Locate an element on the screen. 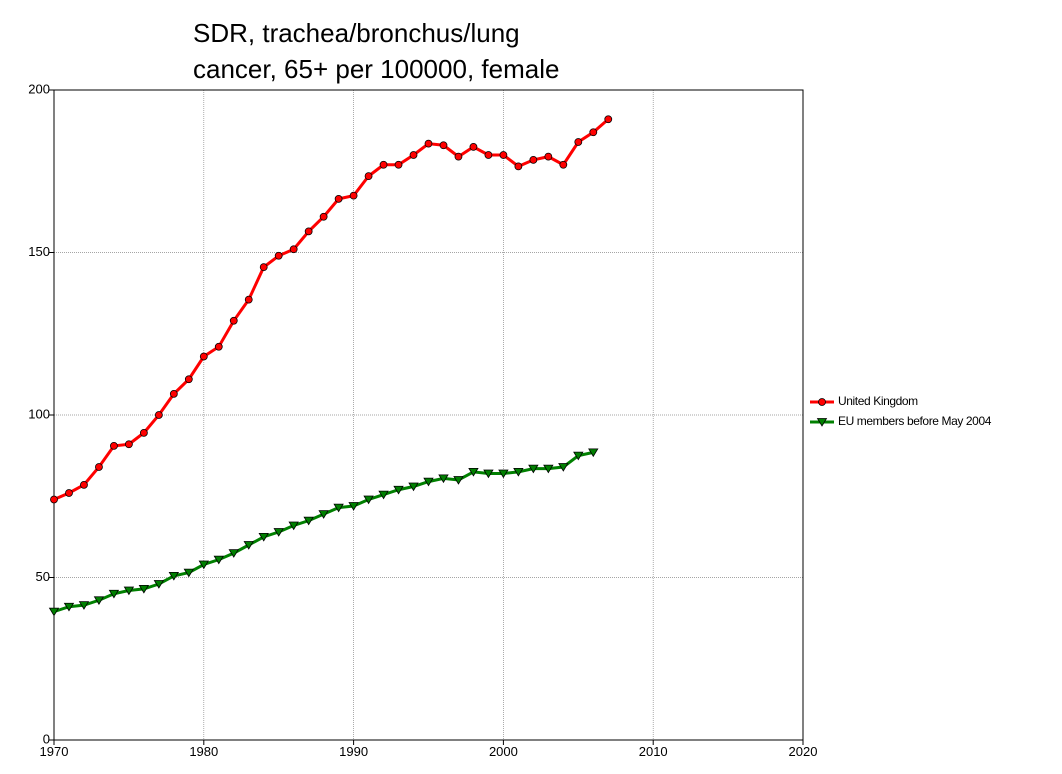 This screenshot has width=1062, height=774. y-tick-label: 200 is located at coordinates (39, 88).